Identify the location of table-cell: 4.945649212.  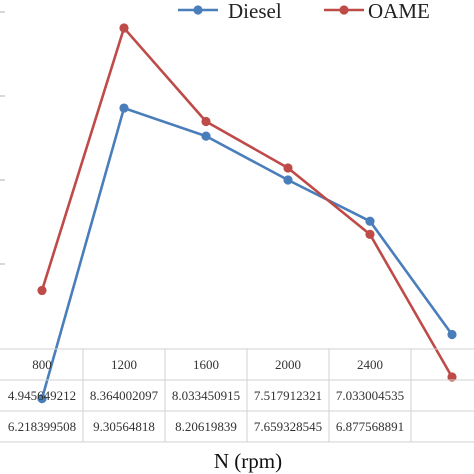
(42, 395).